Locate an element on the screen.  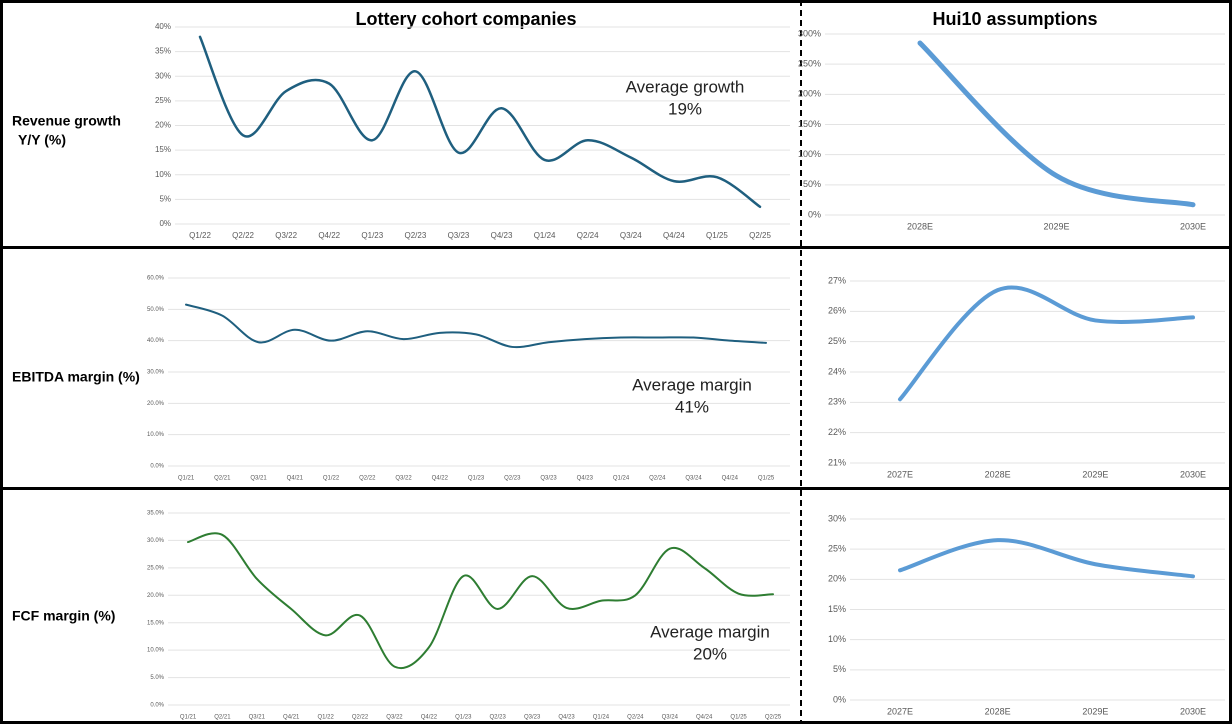
y-tick-label: 35.0% is located at coordinates (156, 514).